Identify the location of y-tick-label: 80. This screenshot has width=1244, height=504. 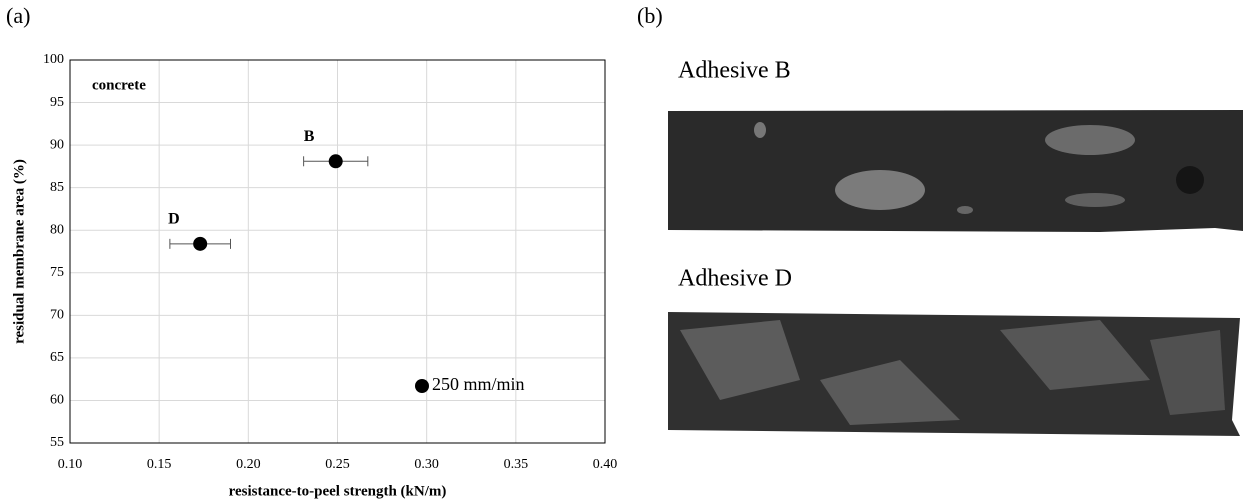
(57, 229).